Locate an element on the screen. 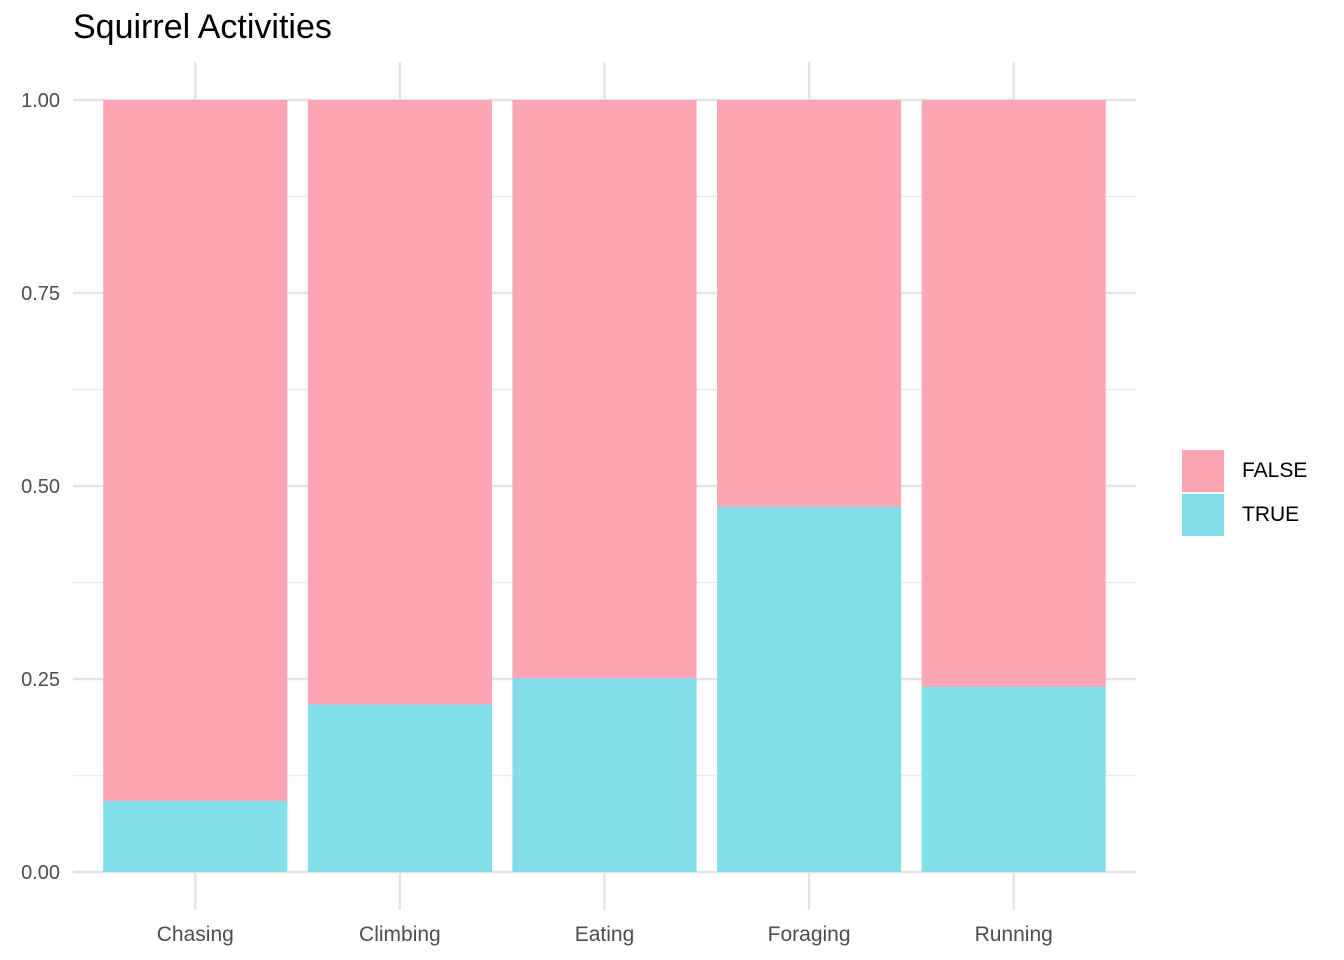  legend-item: FALSE is located at coordinates (1244, 471).